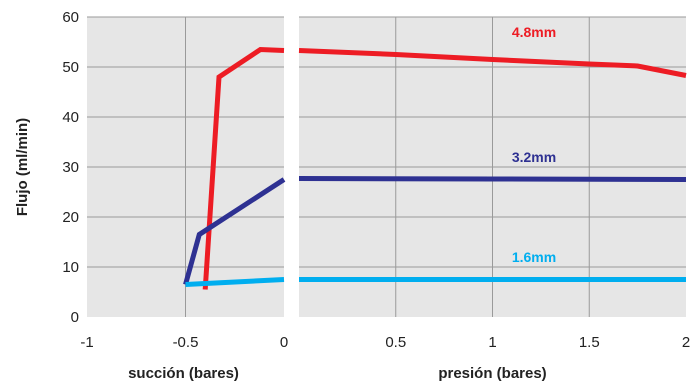 This screenshot has height=383, width=690. What do you see at coordinates (70, 267) in the screenshot?
I see `y-tick-label: 10` at bounding box center [70, 267].